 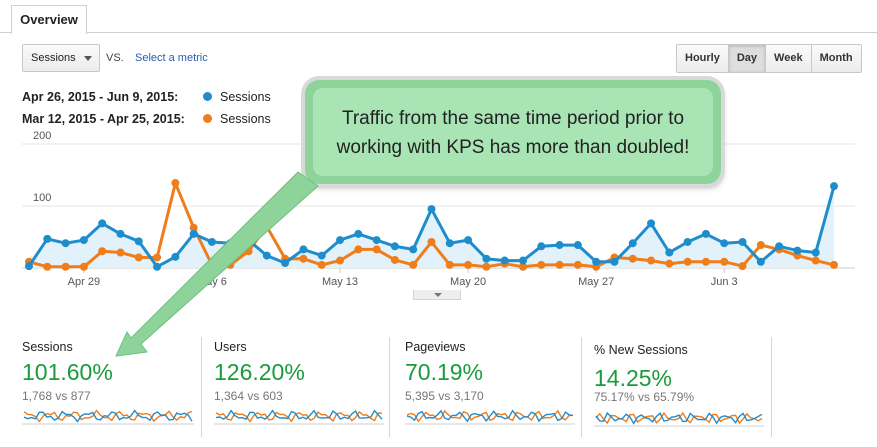 I want to click on tab-overview: Overview, so click(x=49, y=19).